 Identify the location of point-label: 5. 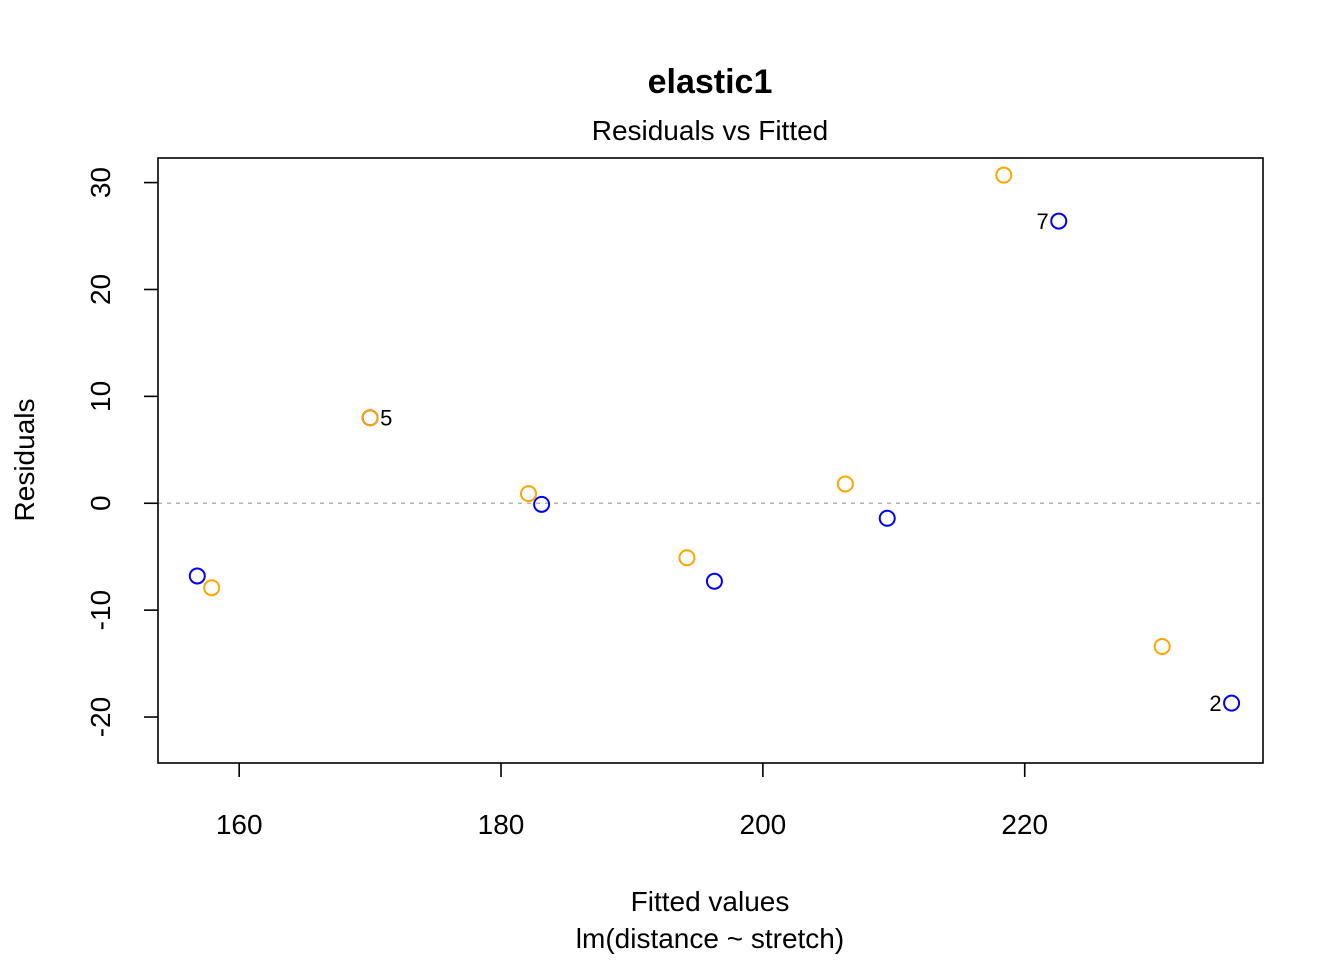
(386, 418).